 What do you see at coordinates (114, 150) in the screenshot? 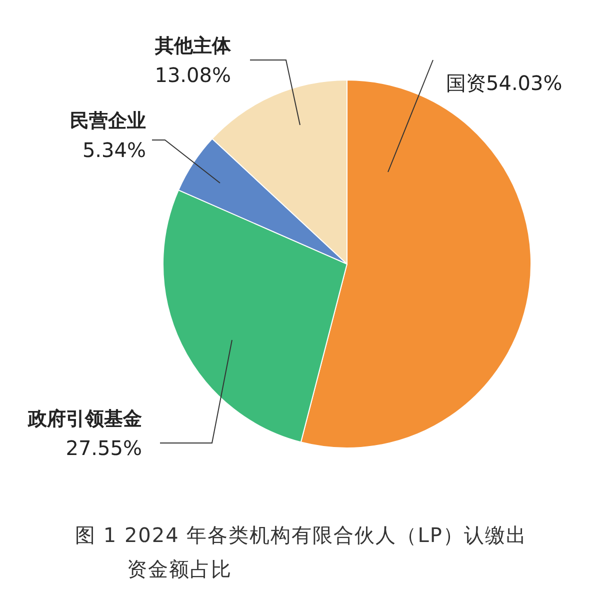
I see `data-label: 5.34%` at bounding box center [114, 150].